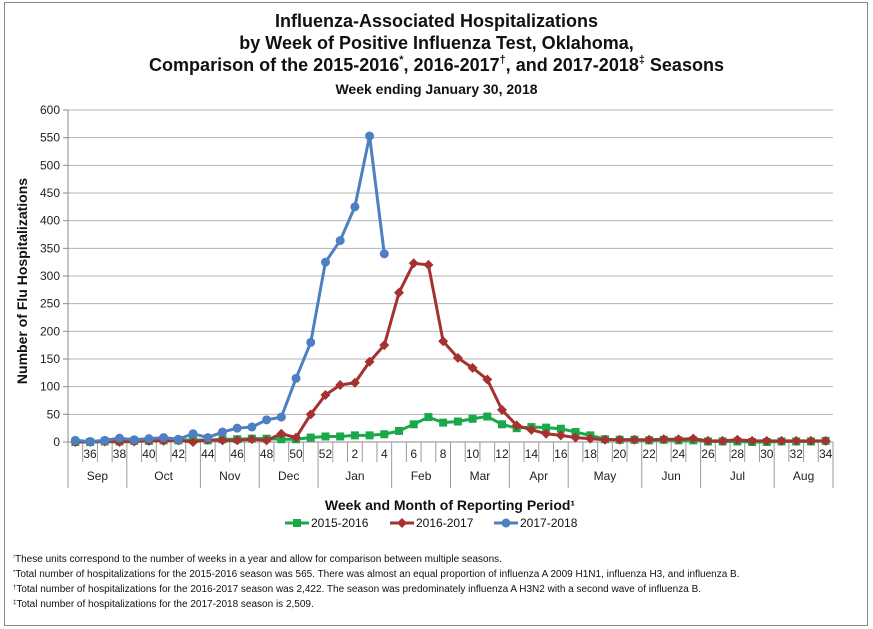 This screenshot has width=873, height=629. Describe the element at coordinates (413, 454) in the screenshot. I see `x-tick-label: 6` at that location.